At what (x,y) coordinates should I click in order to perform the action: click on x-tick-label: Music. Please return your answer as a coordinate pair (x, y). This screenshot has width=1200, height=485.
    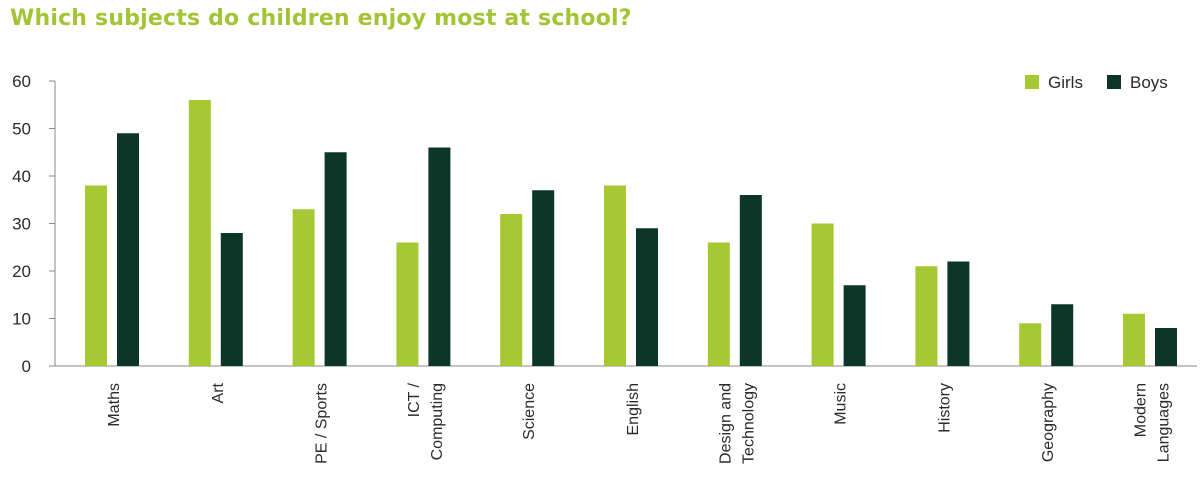
    Looking at the image, I should click on (841, 404).